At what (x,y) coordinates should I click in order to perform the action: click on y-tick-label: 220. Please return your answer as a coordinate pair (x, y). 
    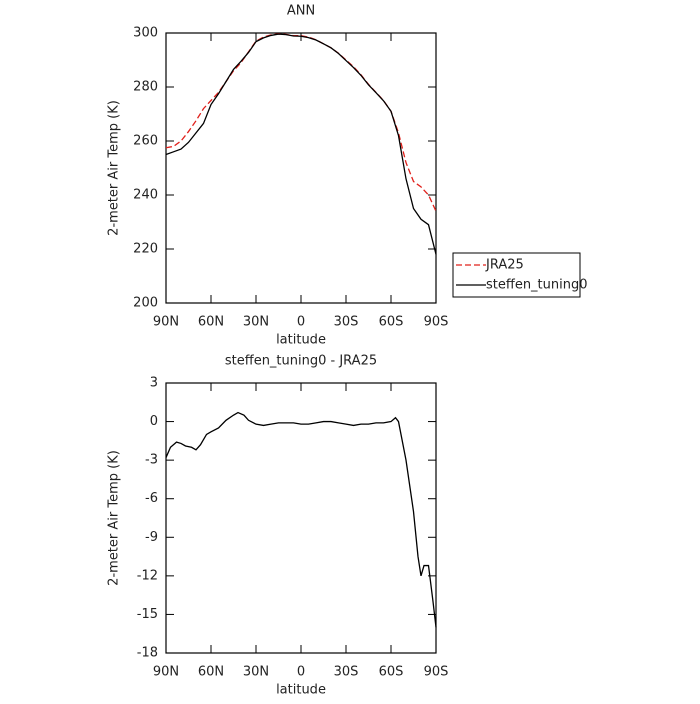
    Looking at the image, I should click on (145, 249).